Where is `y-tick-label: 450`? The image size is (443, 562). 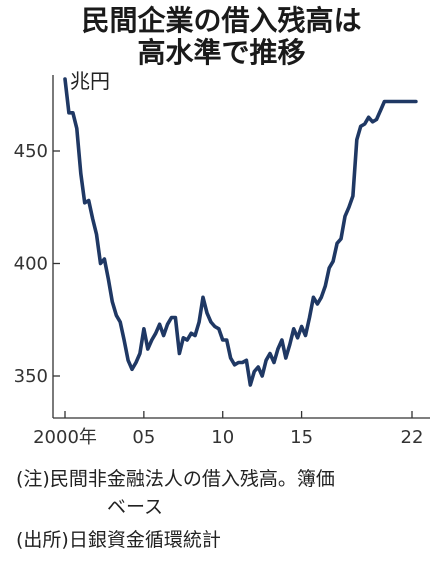
y-tick-label: 450 is located at coordinates (31, 151).